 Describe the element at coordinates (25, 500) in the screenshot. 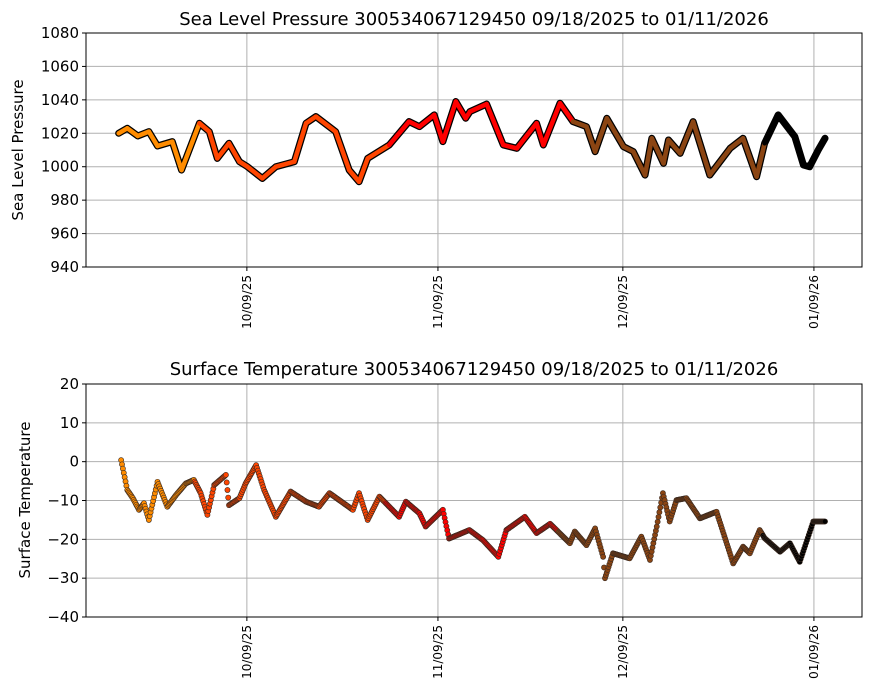

I see `temperature-y-label: Surface Temperature` at that location.